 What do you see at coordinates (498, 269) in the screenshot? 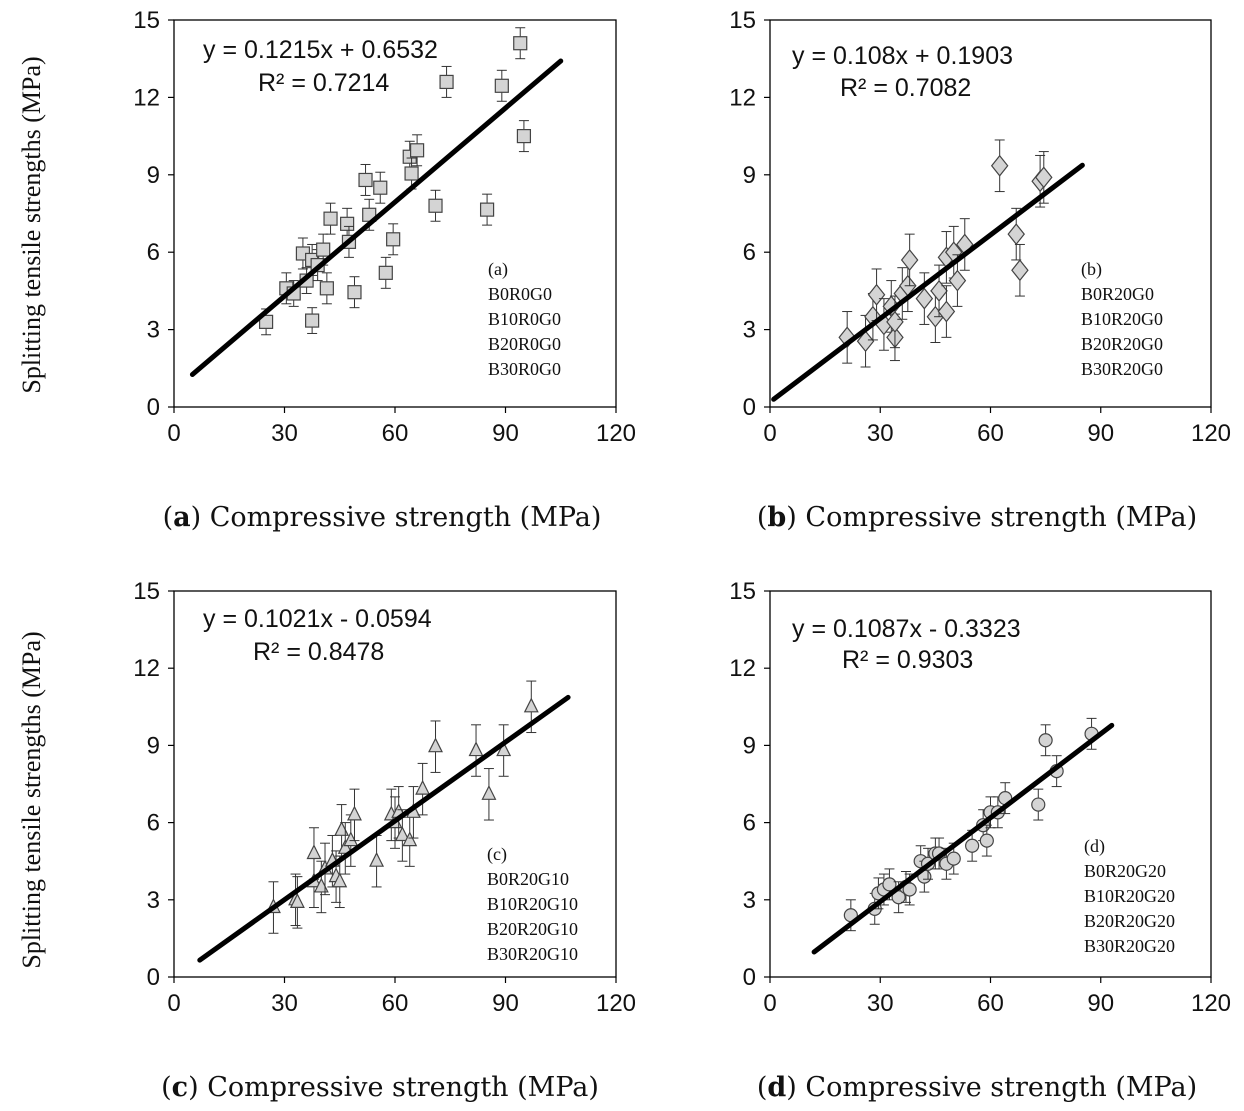
I see `legend-panel-label: (a)` at bounding box center [498, 269].